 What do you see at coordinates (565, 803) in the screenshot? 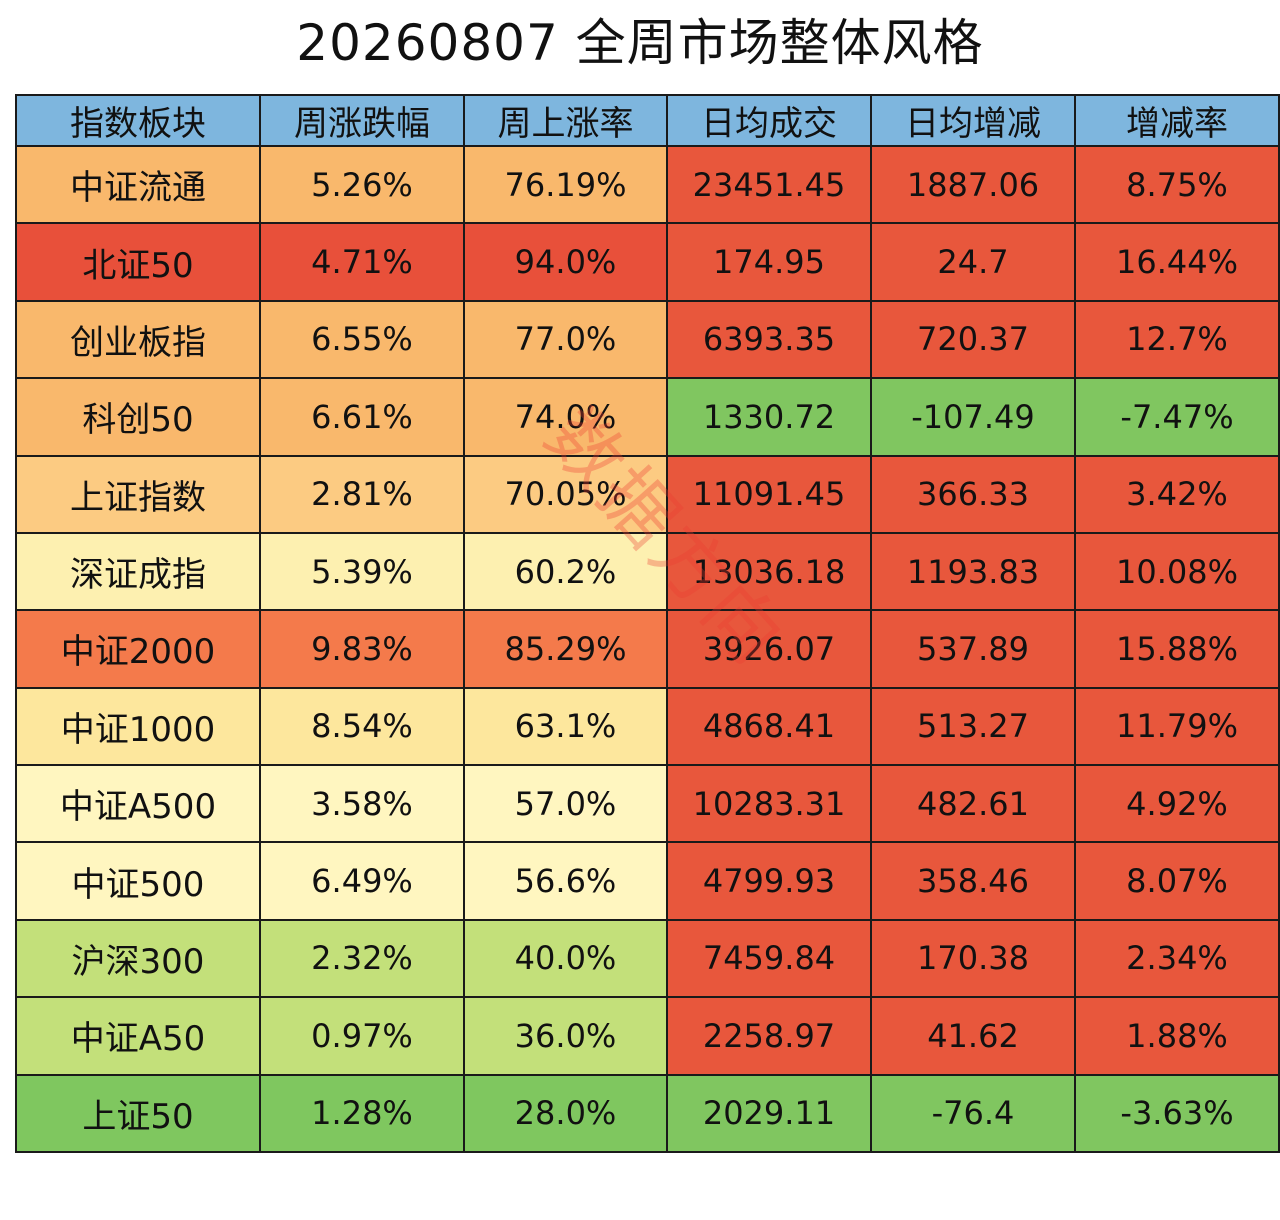
I see `value-cell: 57.0%` at bounding box center [565, 803].